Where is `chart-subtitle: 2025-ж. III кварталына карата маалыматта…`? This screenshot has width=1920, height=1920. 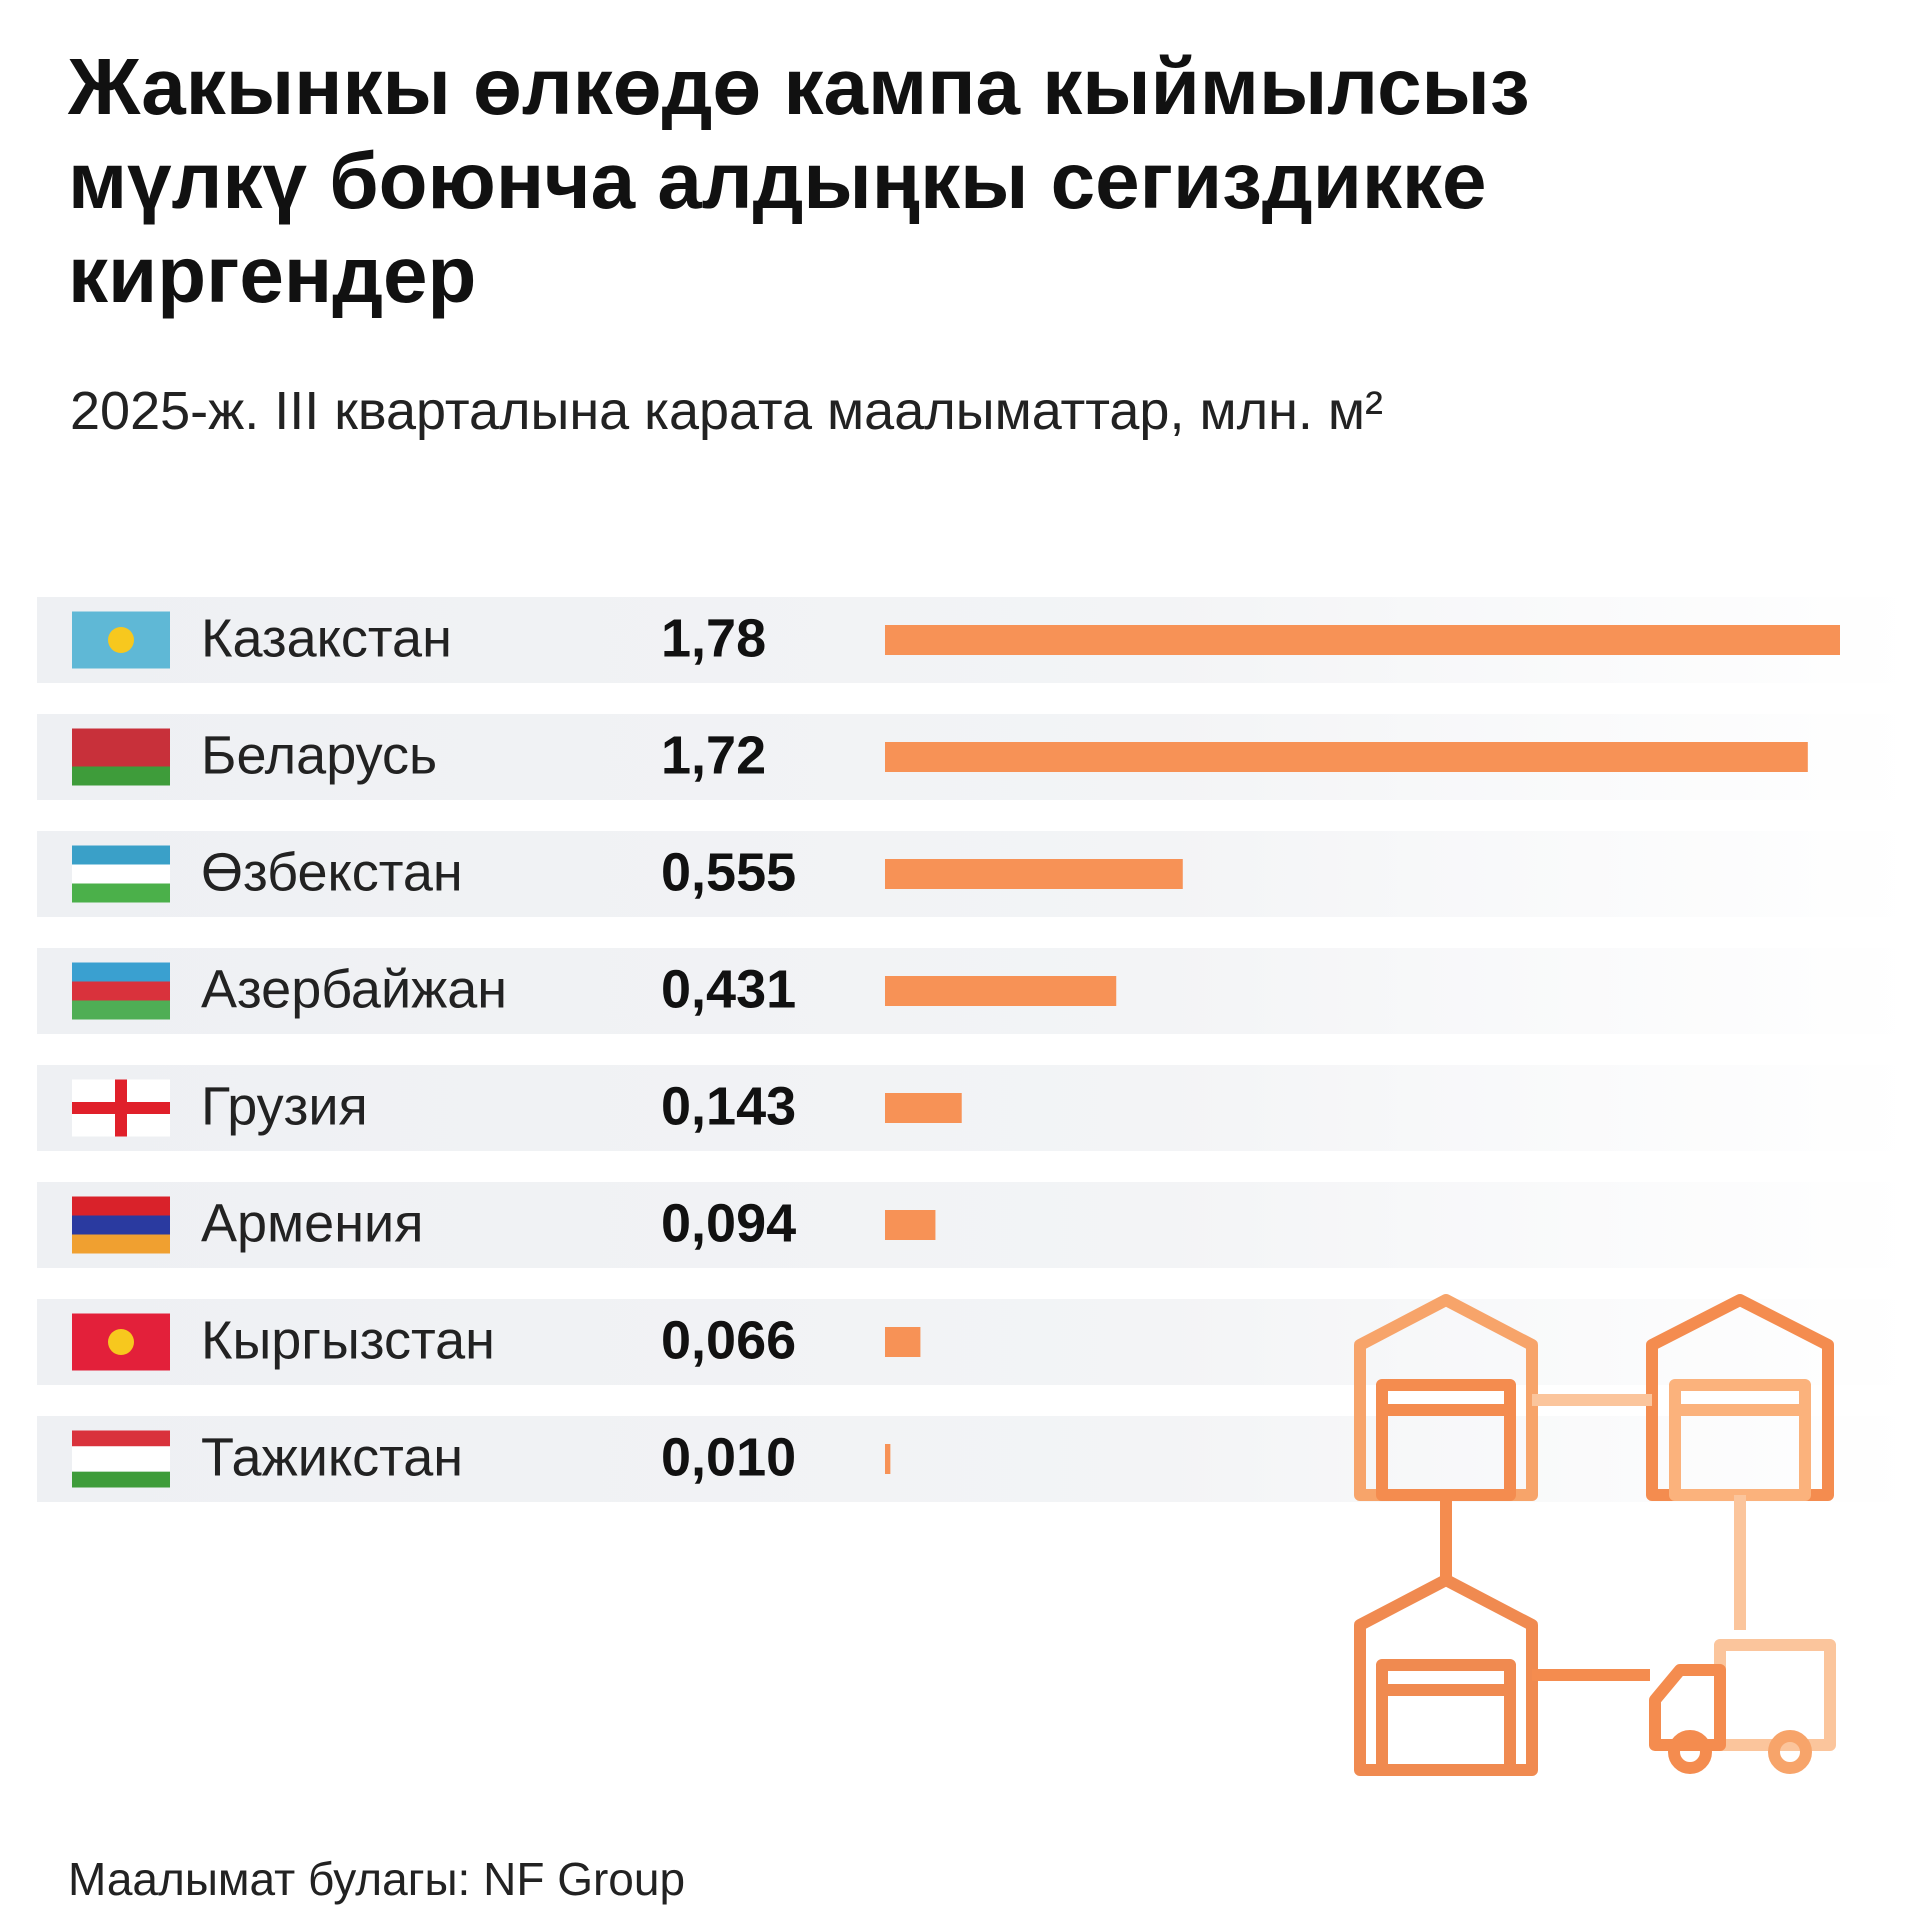
chart-subtitle: 2025-ж. III кварталына карата маалыматта… is located at coordinates (727, 411).